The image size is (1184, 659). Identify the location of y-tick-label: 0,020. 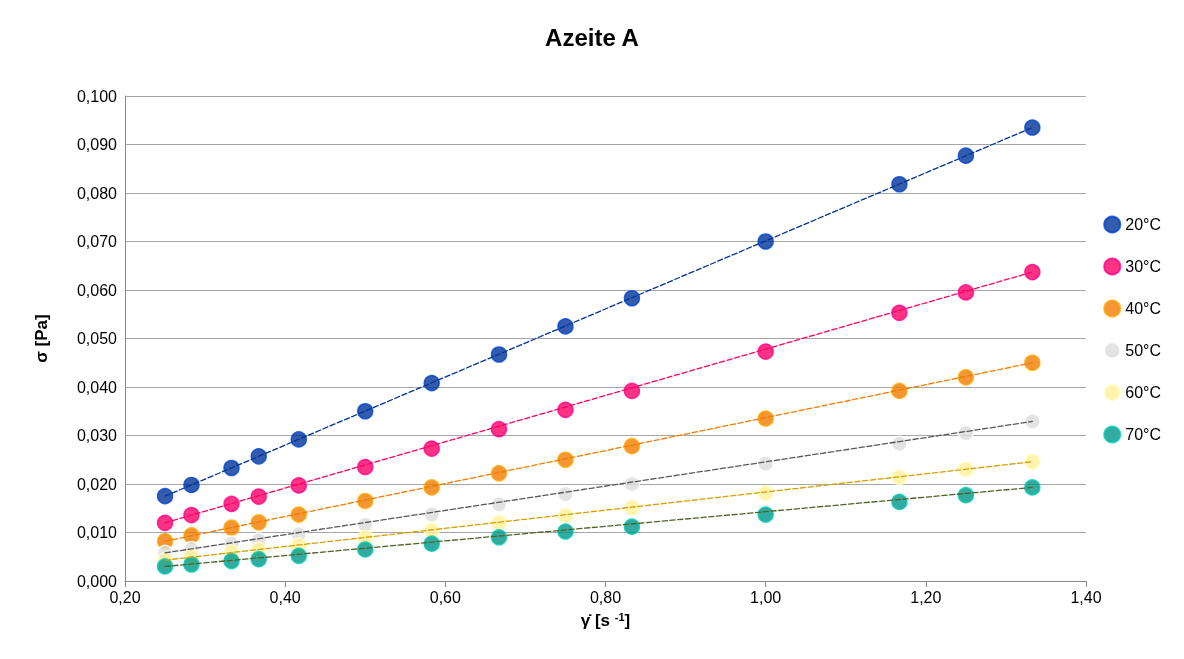
(97, 484).